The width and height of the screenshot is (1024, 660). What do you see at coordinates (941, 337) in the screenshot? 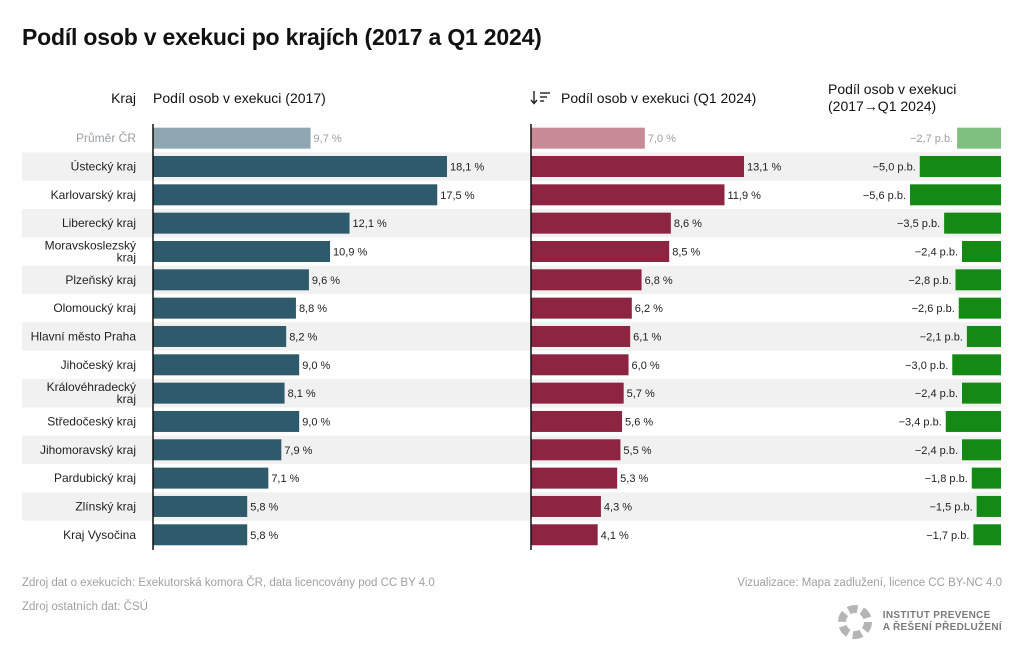
I see `value-label-change: −2,1 p.b.` at bounding box center [941, 337].